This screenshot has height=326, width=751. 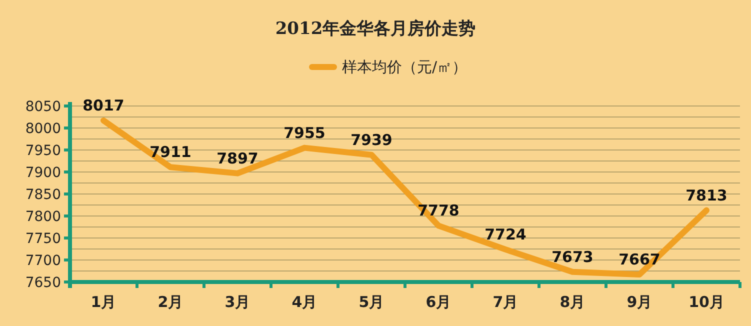 I want to click on x-tick-label: 5月, so click(x=371, y=302).